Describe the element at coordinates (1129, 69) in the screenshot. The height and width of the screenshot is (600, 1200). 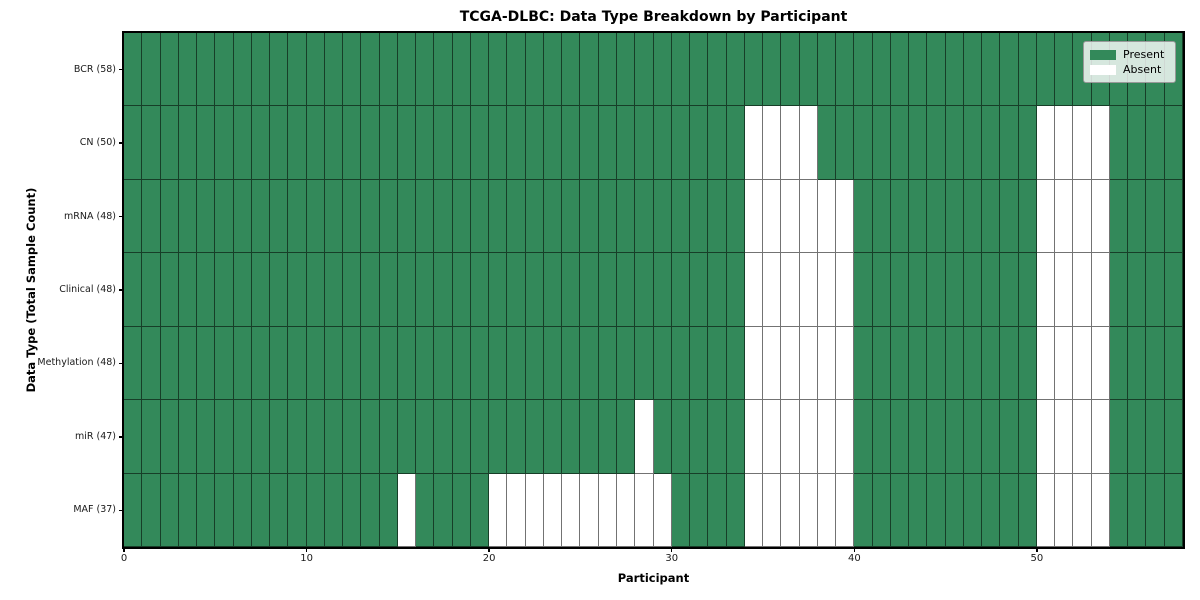
I see `legend-entry-absent: Absent` at that location.